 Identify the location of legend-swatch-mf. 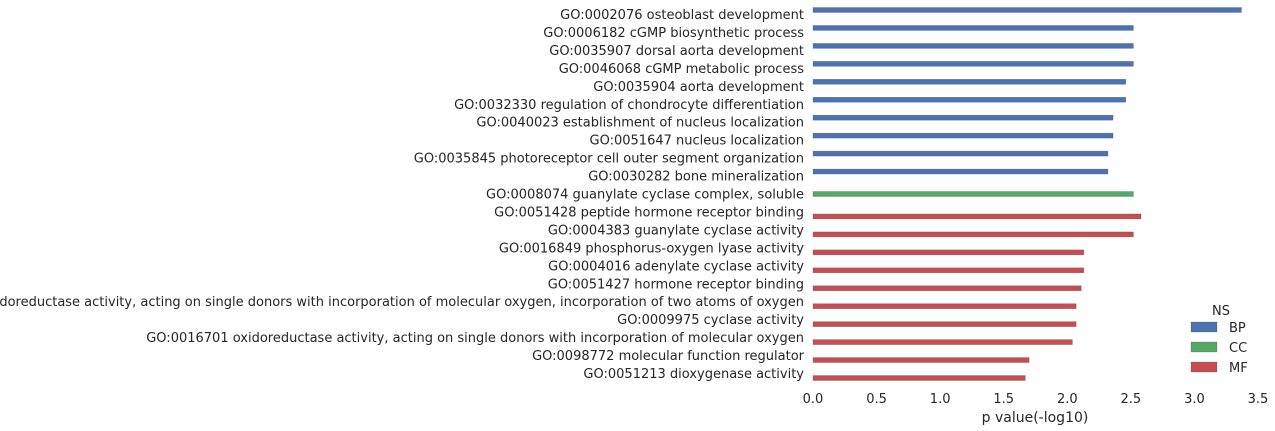
(1204, 367).